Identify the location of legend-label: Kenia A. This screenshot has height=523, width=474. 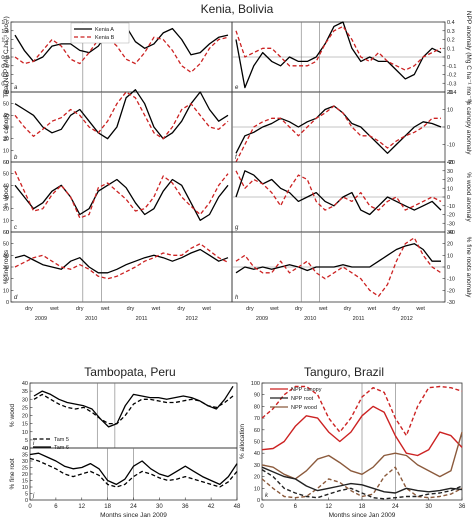
(104, 30).